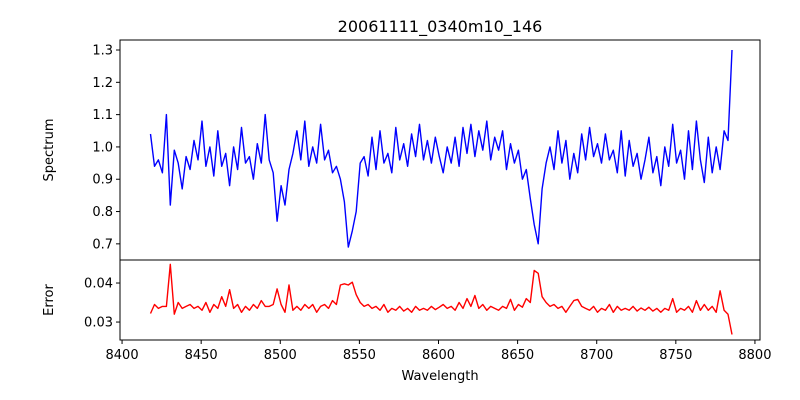  I want to click on x-tick-label: 8400, so click(122, 355).